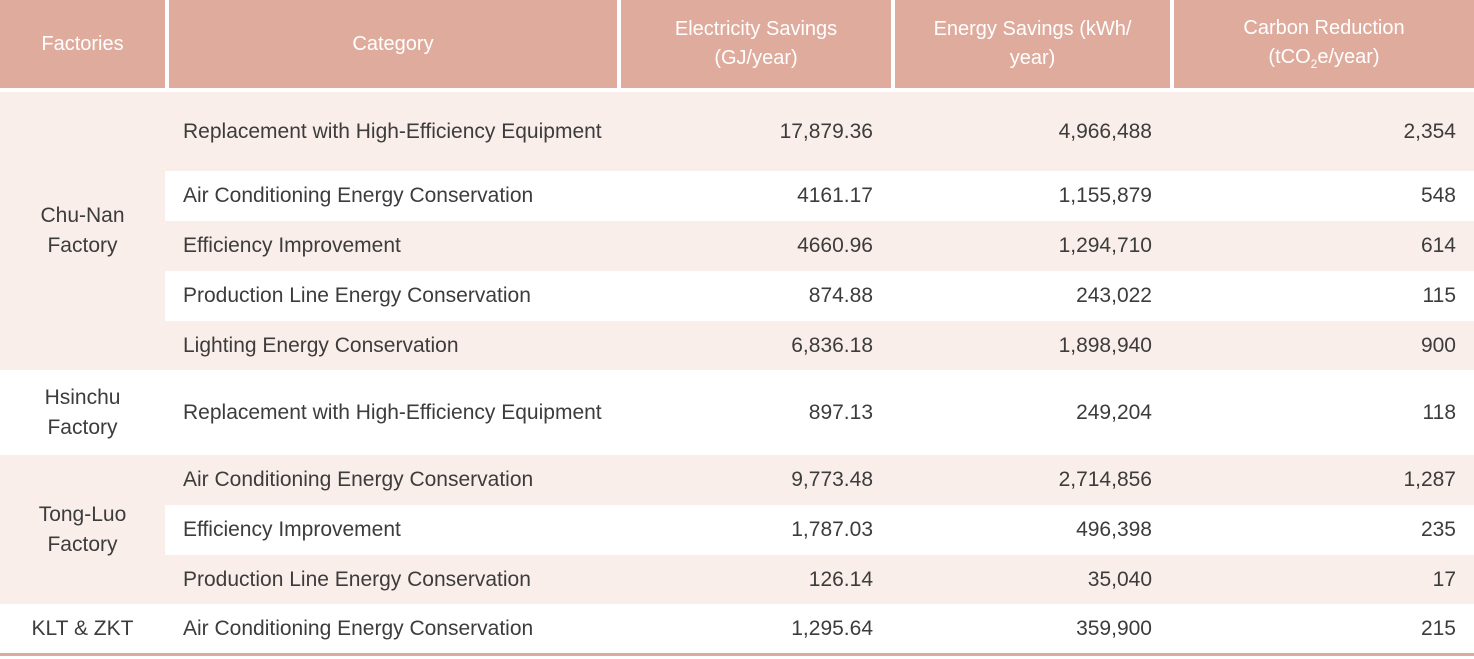  What do you see at coordinates (1322, 131) in the screenshot?
I see `carbon-value: 2,354` at bounding box center [1322, 131].